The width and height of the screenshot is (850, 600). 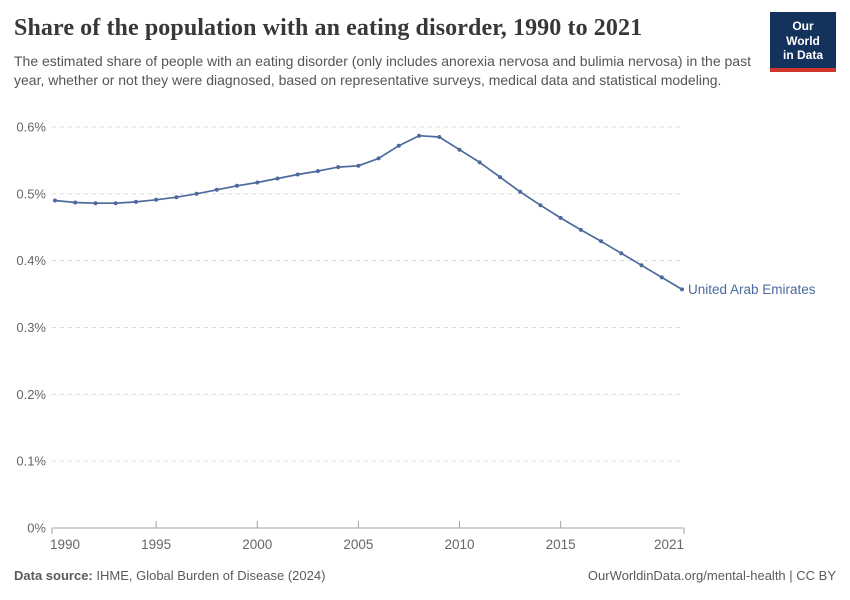 I want to click on credit-link: OurWorldinData.org/mental-health | CC BY, so click(x=711, y=575).